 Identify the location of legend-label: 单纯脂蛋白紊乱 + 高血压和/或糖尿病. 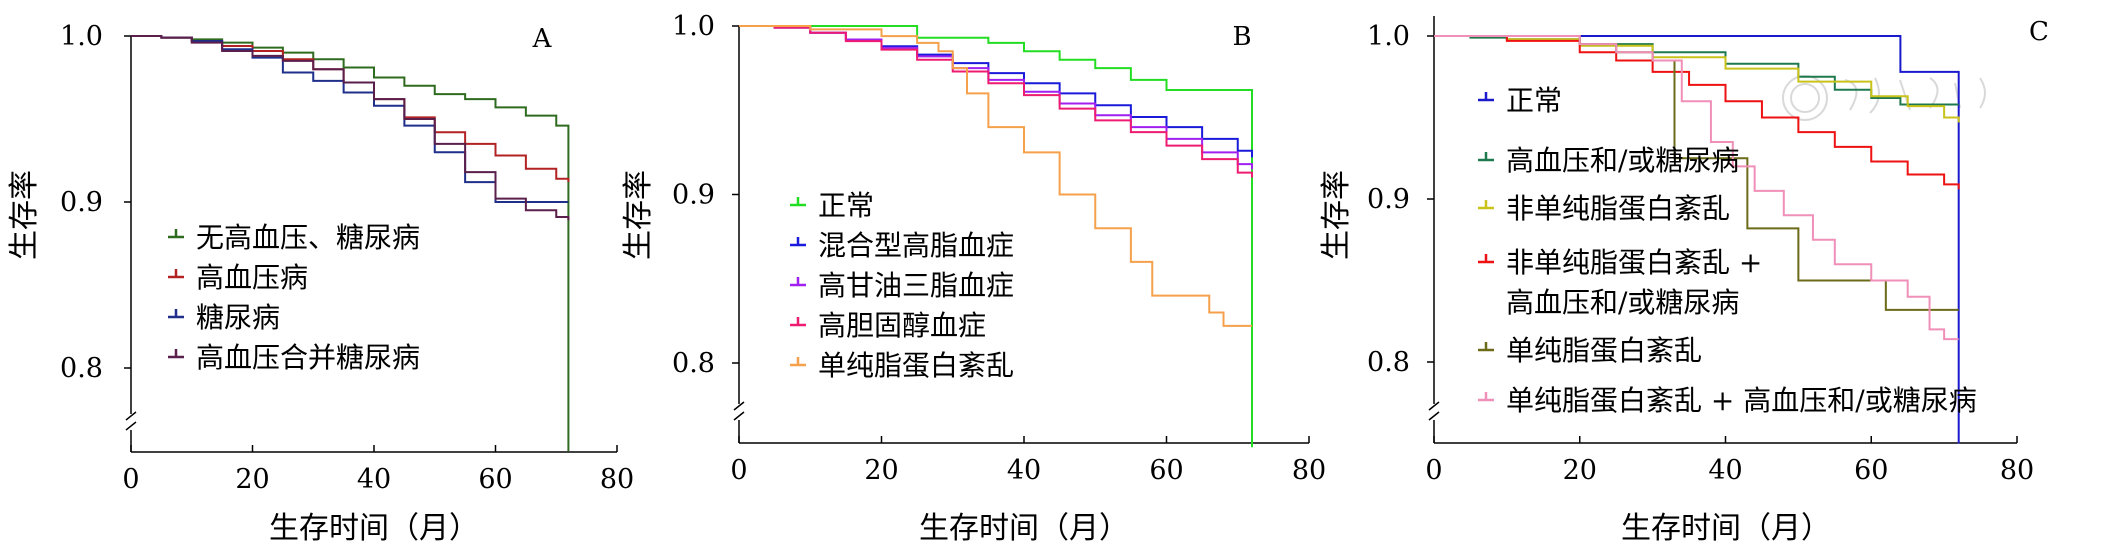
(1741, 400).